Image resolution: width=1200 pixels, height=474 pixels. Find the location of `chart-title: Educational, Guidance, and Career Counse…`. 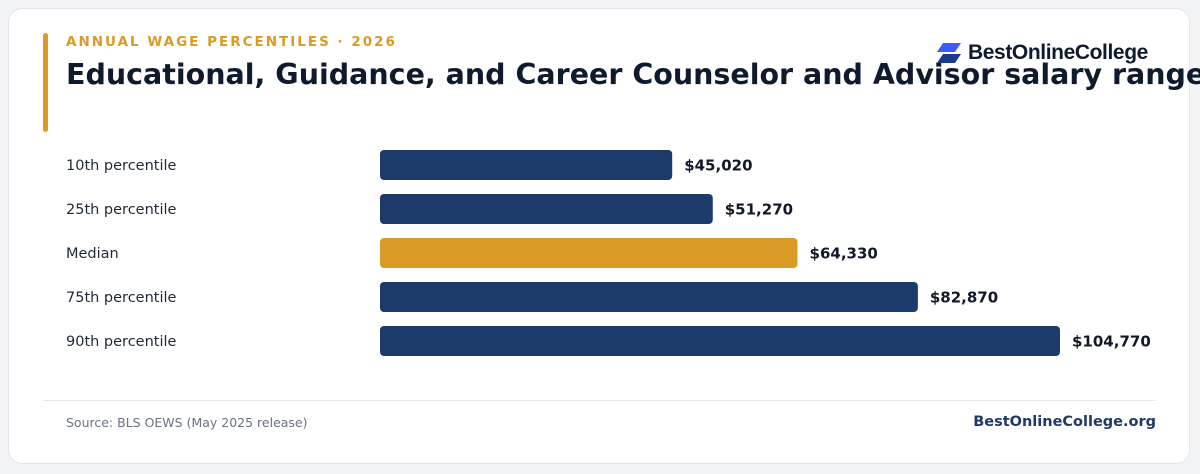

chart-title: Educational, Guidance, and Career Counse… is located at coordinates (633, 74).